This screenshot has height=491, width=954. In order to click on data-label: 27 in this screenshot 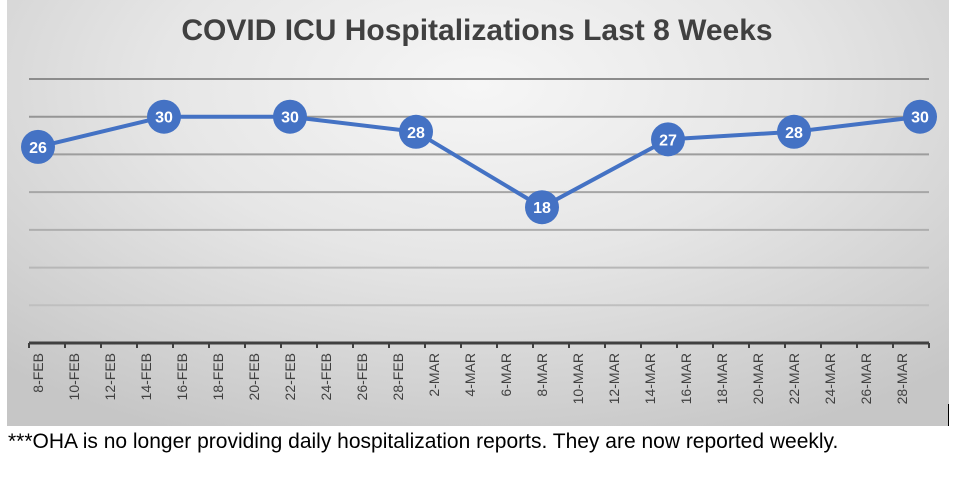, I will do `click(668, 140)`.